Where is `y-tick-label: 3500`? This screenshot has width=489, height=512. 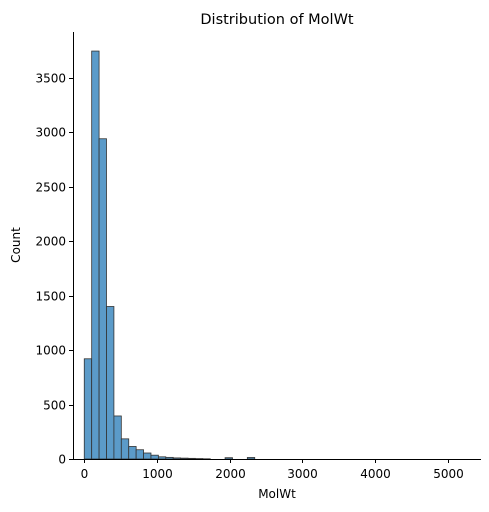 y-tick-label: 3500 is located at coordinates (50, 79).